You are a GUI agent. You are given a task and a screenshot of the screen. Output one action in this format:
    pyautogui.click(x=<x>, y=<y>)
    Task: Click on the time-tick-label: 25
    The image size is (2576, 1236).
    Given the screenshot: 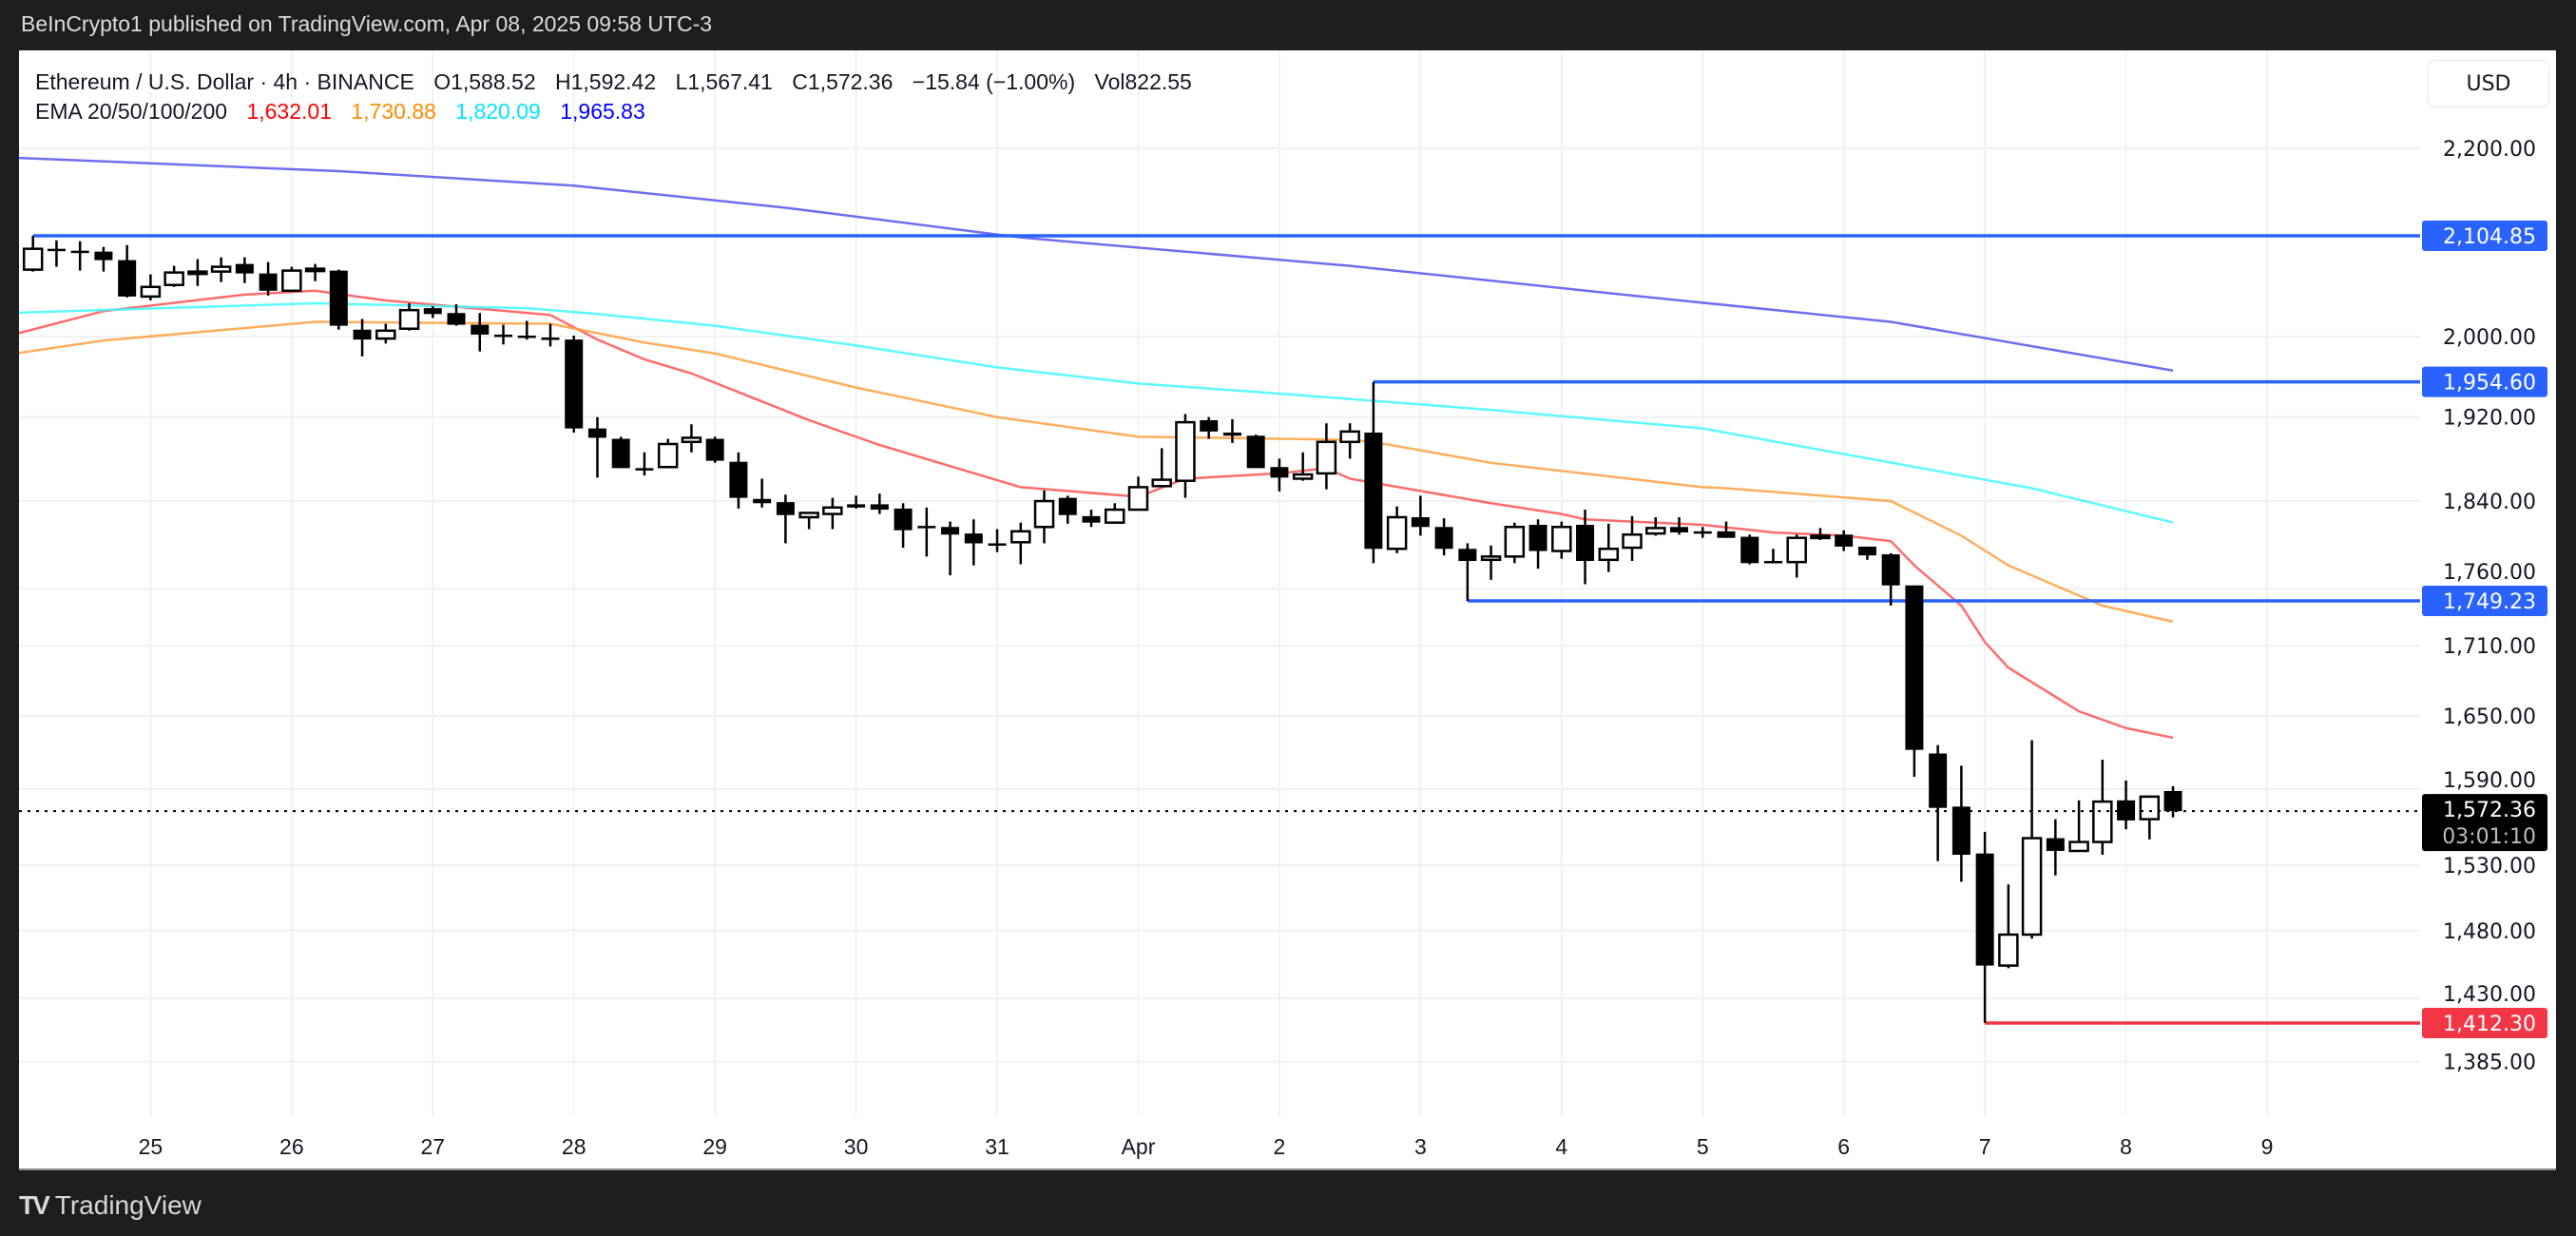 What is the action you would take?
    pyautogui.click(x=151, y=1147)
    